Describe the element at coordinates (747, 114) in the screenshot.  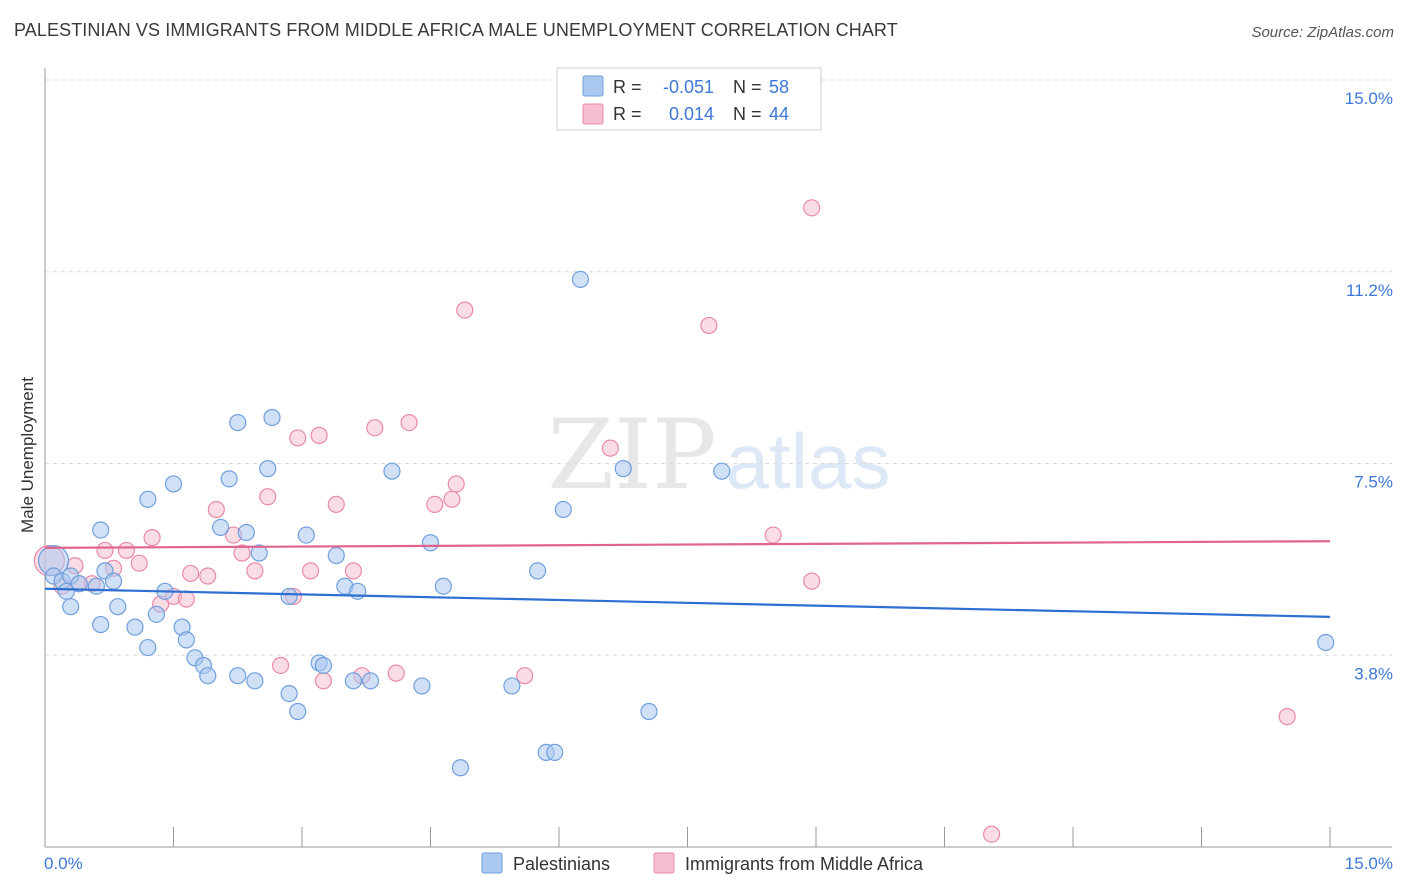
I see `legend-n-label-2: N =` at that location.